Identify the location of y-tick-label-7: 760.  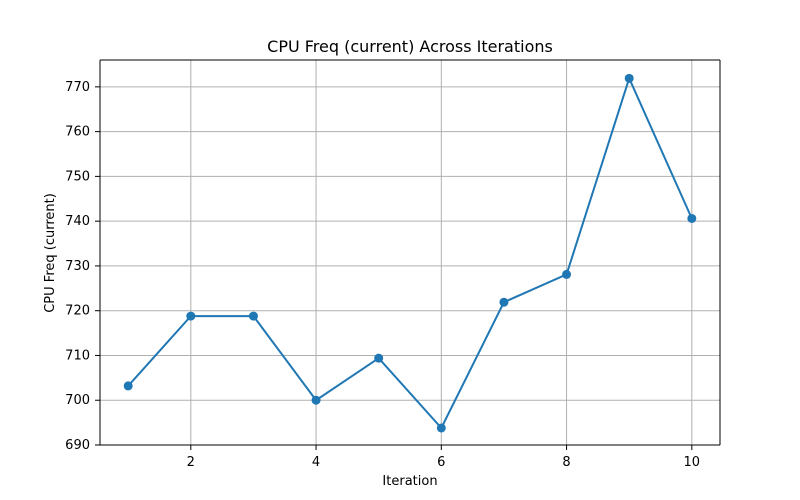
(77, 132).